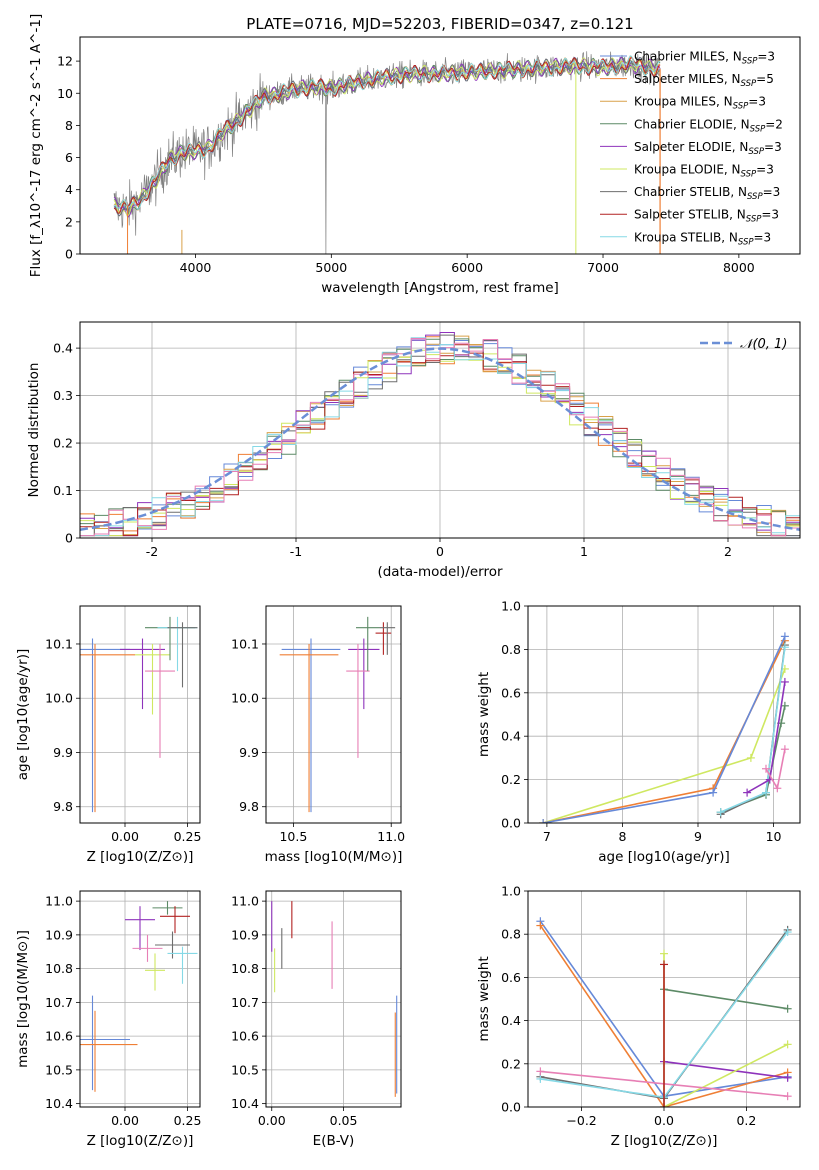 The height and width of the screenshot is (1170, 819). I want to click on legend-text: Chabrier STELIB, N, so click(690, 192).